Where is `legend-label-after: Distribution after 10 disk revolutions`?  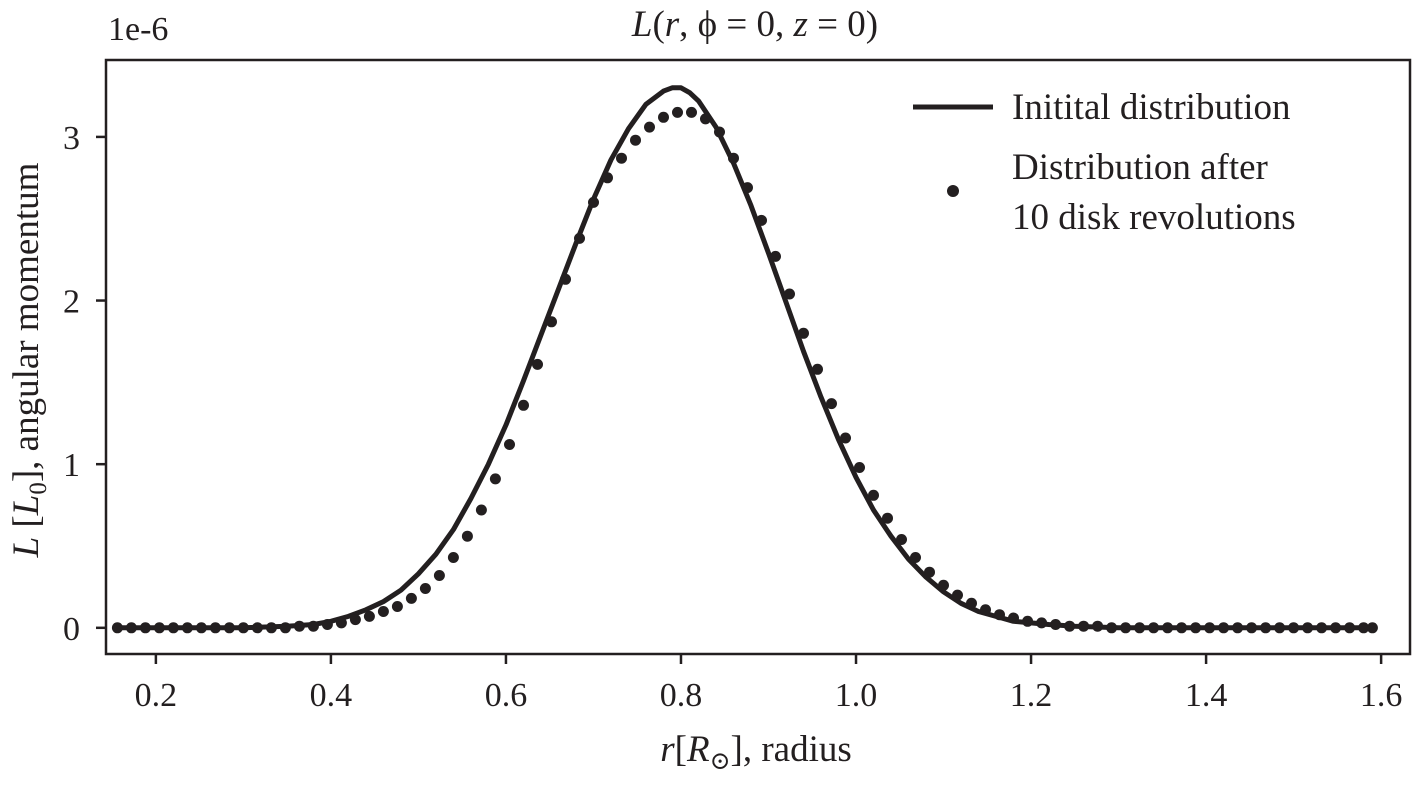
legend-label-after: Distribution after 10 disk revolutions is located at coordinates (1154, 192).